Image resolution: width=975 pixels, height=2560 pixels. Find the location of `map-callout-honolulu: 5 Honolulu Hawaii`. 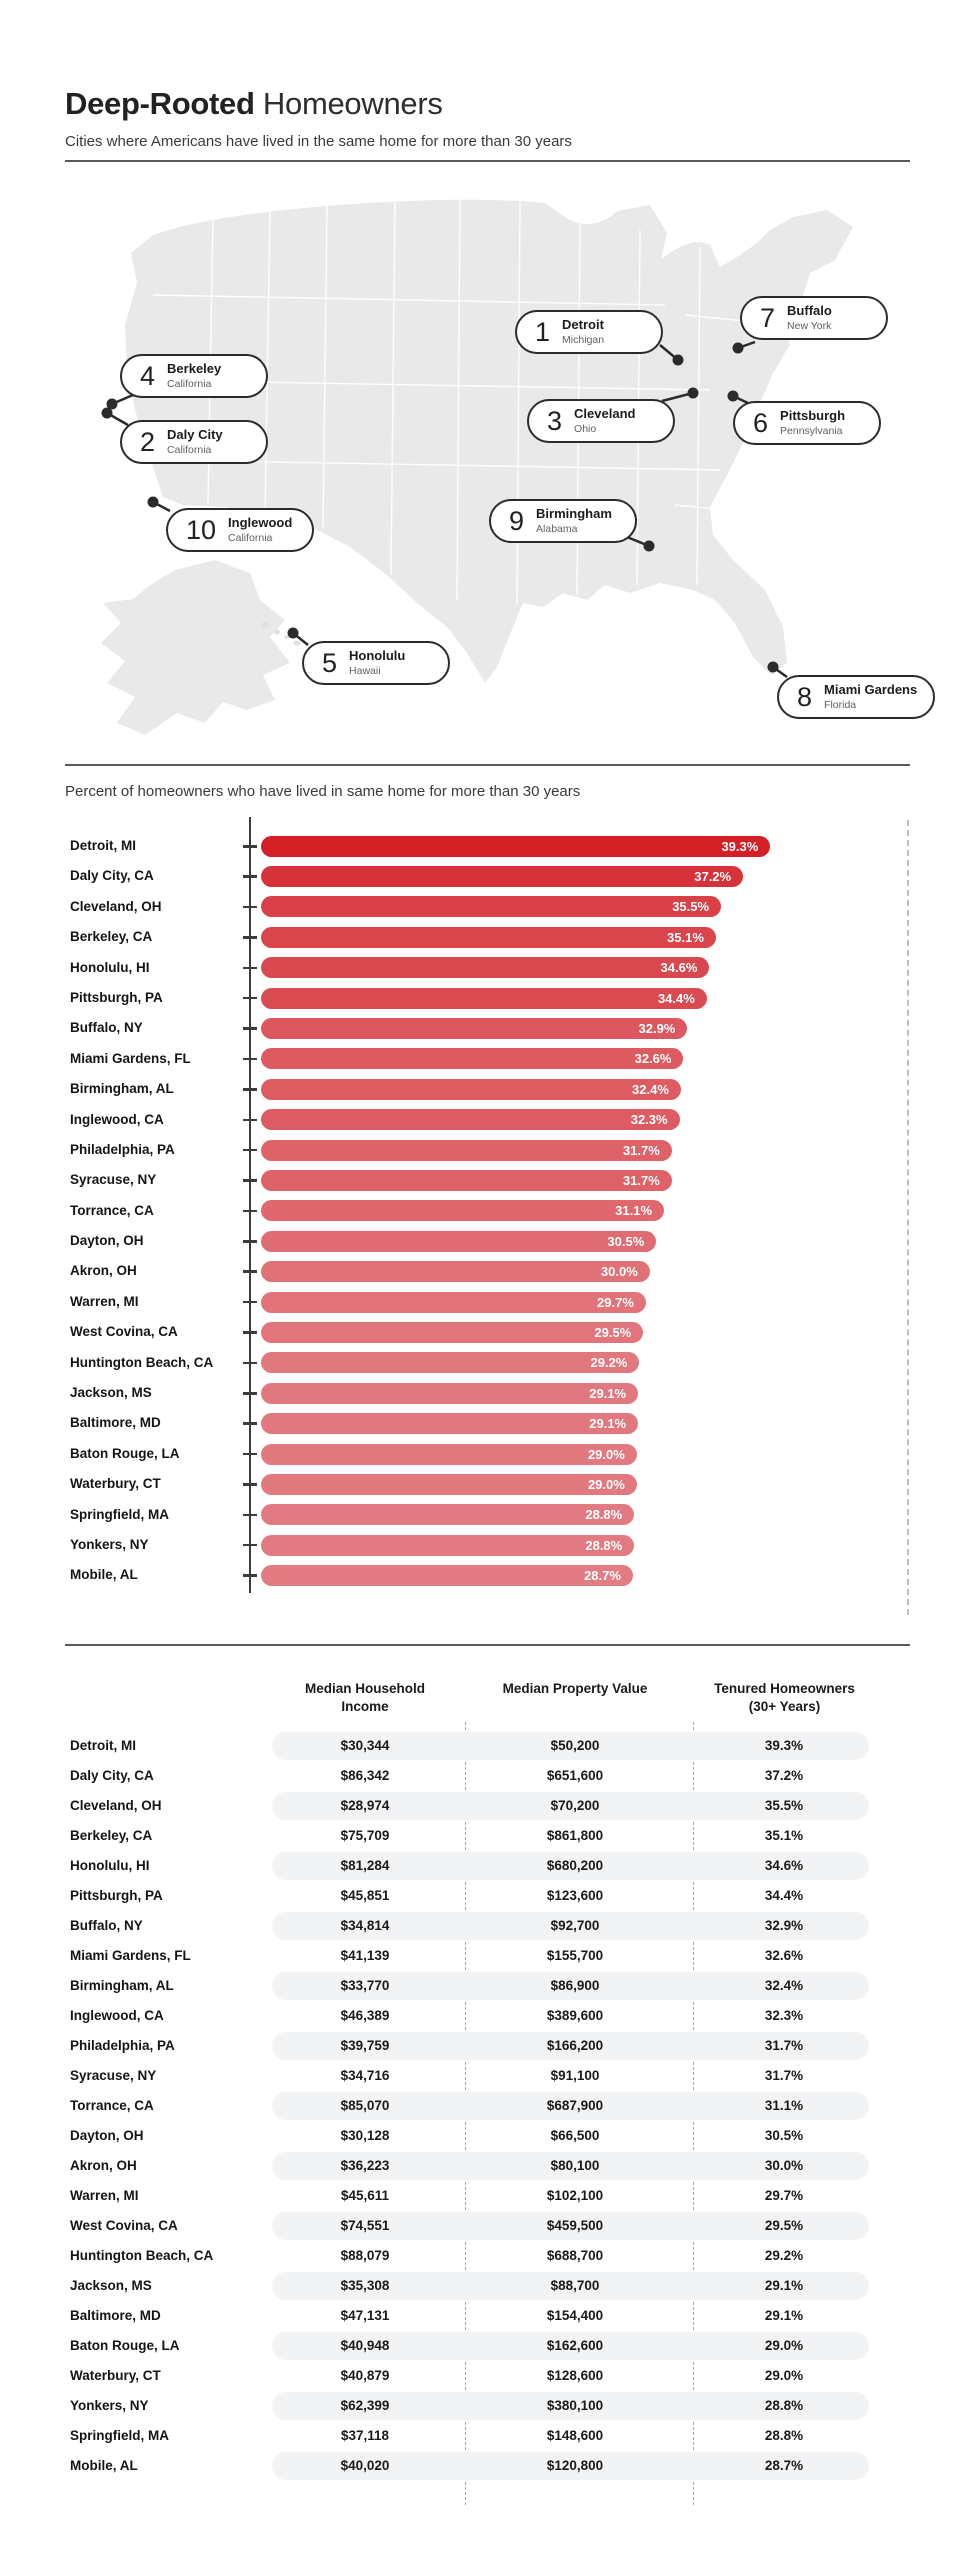

map-callout-honolulu: 5 Honolulu Hawaii is located at coordinates (376, 663).